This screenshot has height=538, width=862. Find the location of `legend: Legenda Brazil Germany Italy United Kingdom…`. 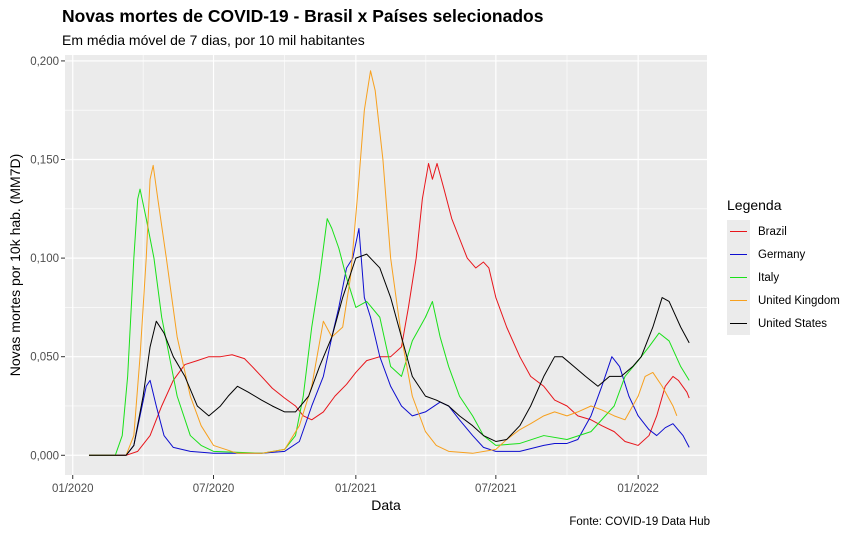

legend: Legenda Brazil Germany Italy United Kingdom… is located at coordinates (792, 266).